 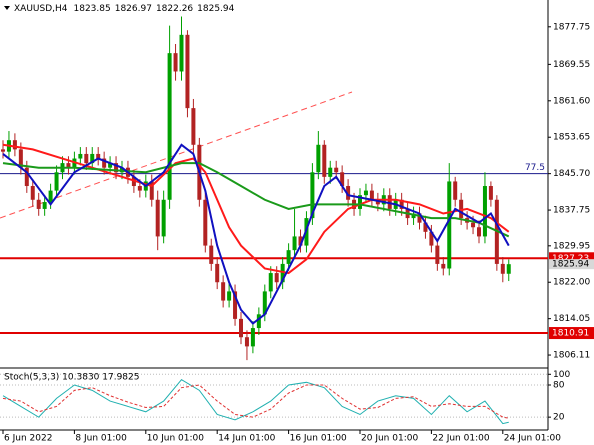 I want to click on price-box, so click(x=571, y=333).